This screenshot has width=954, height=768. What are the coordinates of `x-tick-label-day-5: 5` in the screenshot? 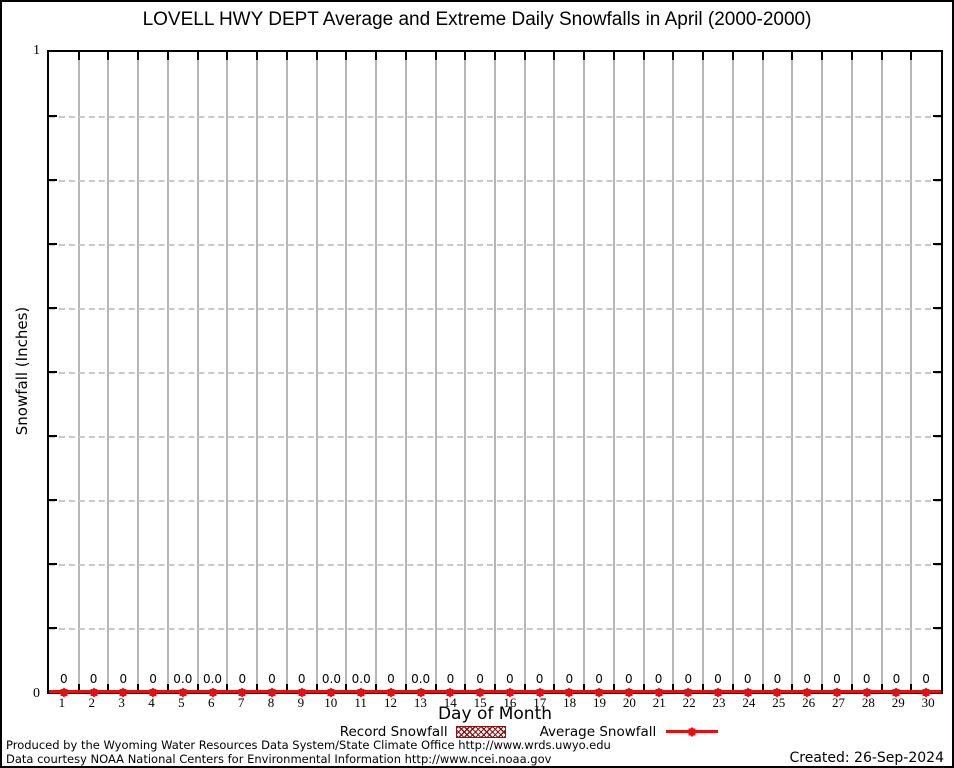 It's located at (181, 702).